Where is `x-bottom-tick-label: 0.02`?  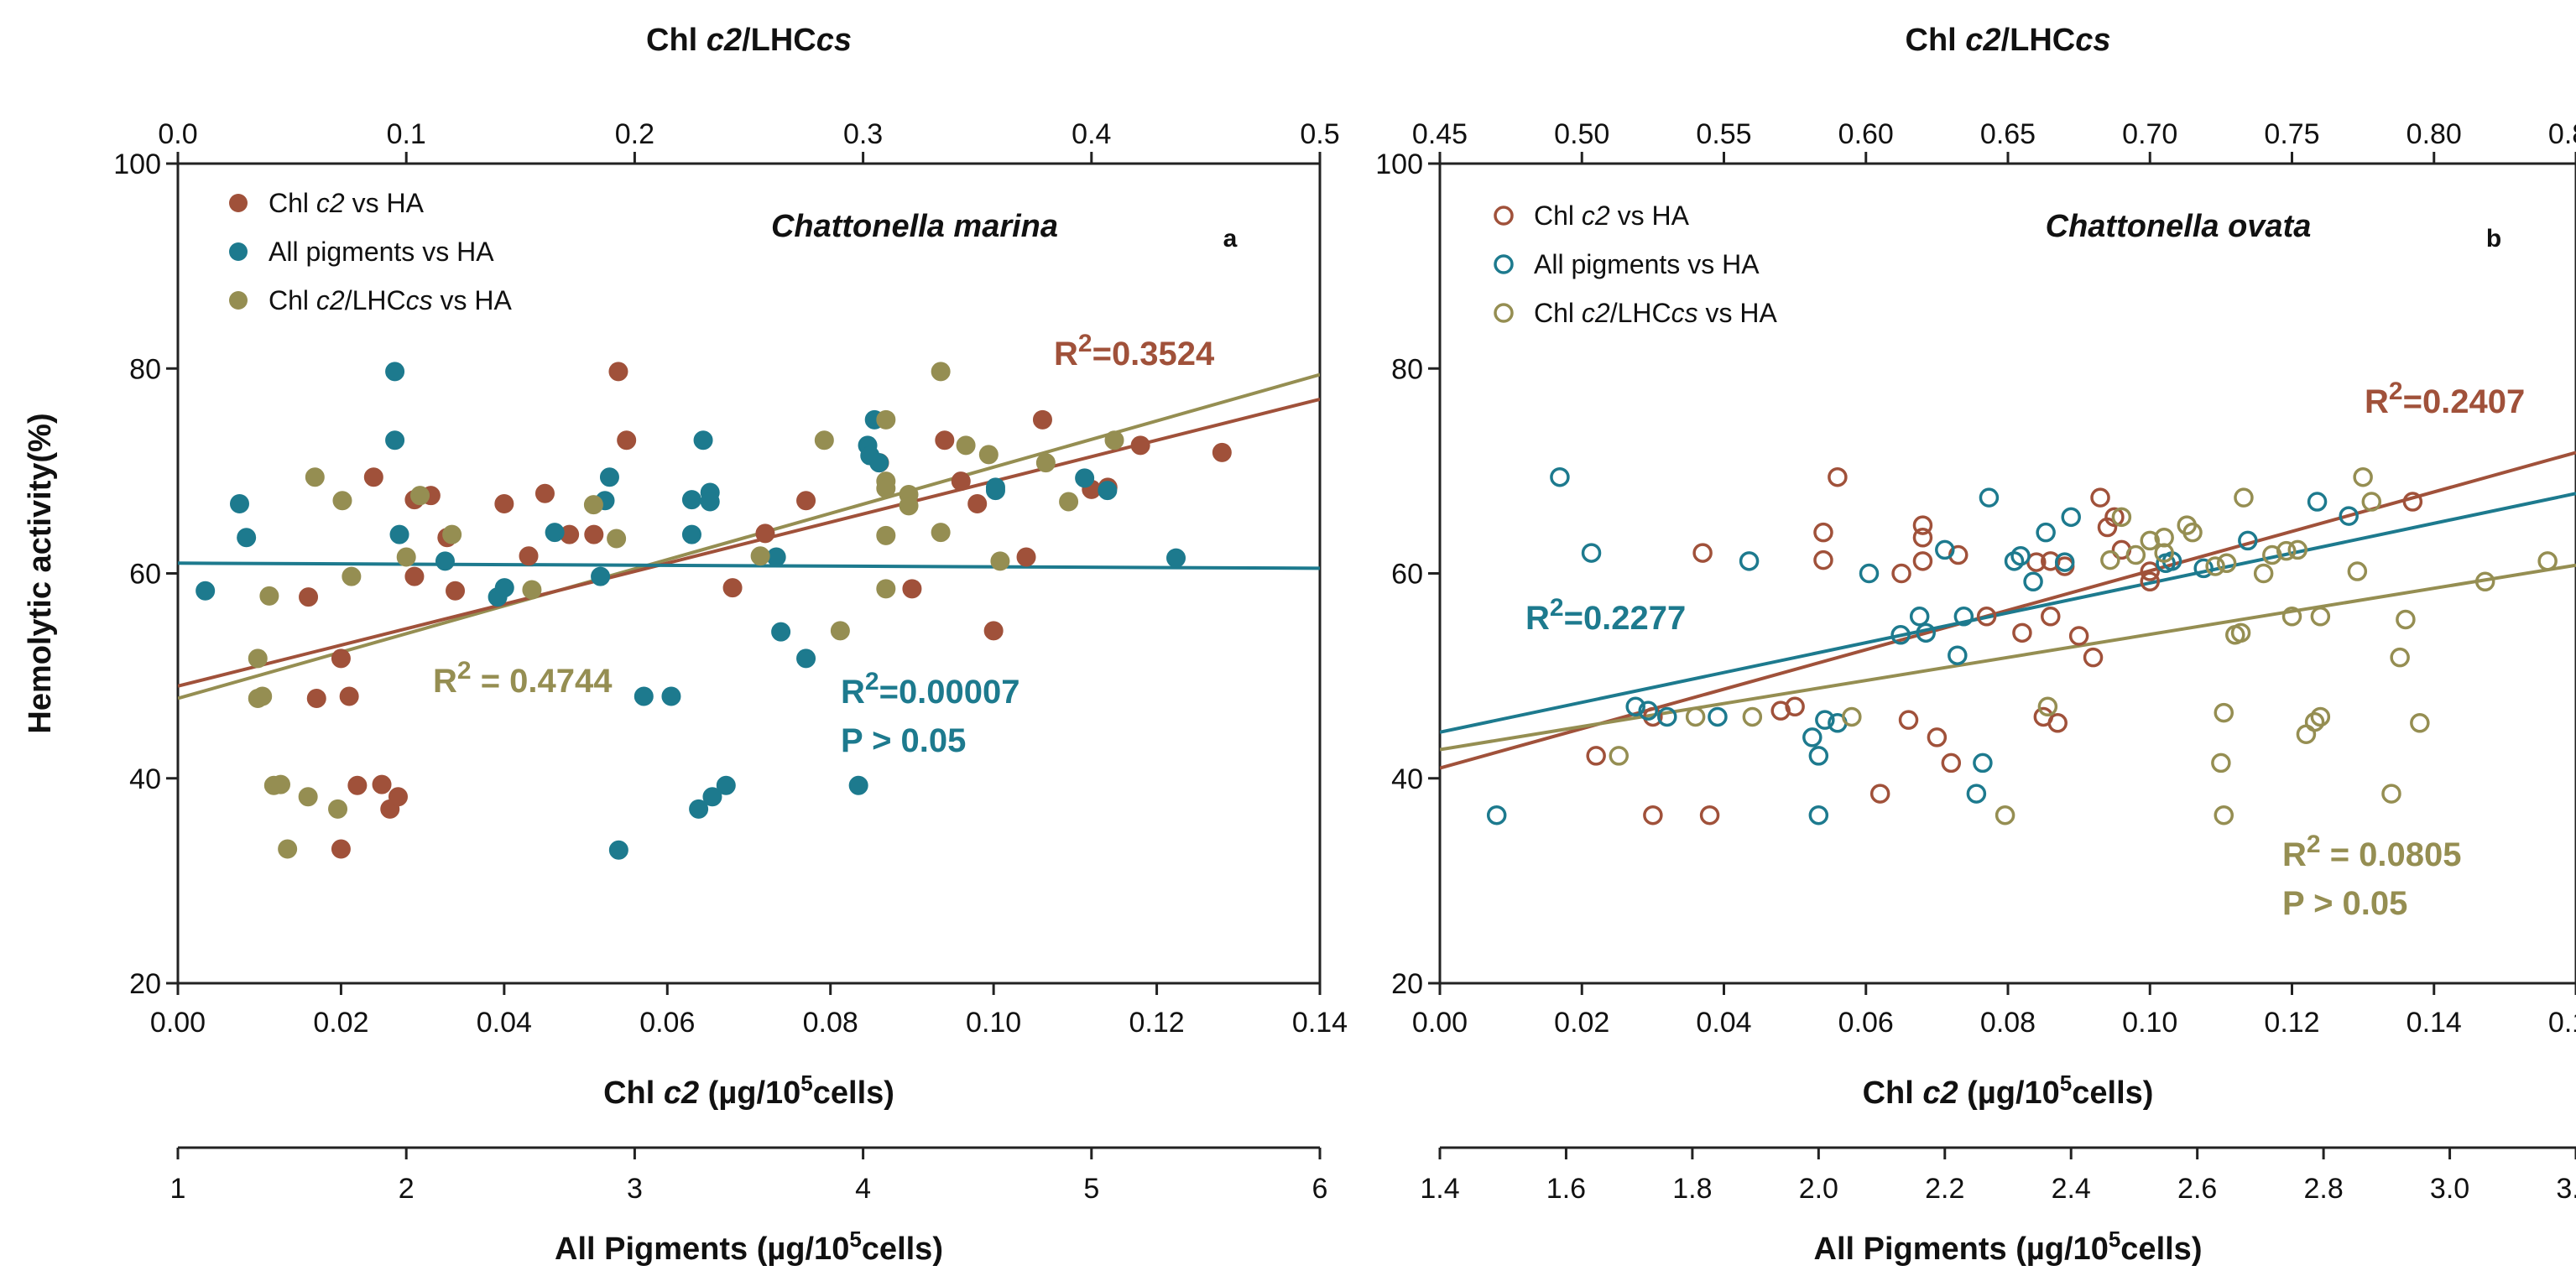
x-bottom-tick-label: 0.02 is located at coordinates (1581, 1023).